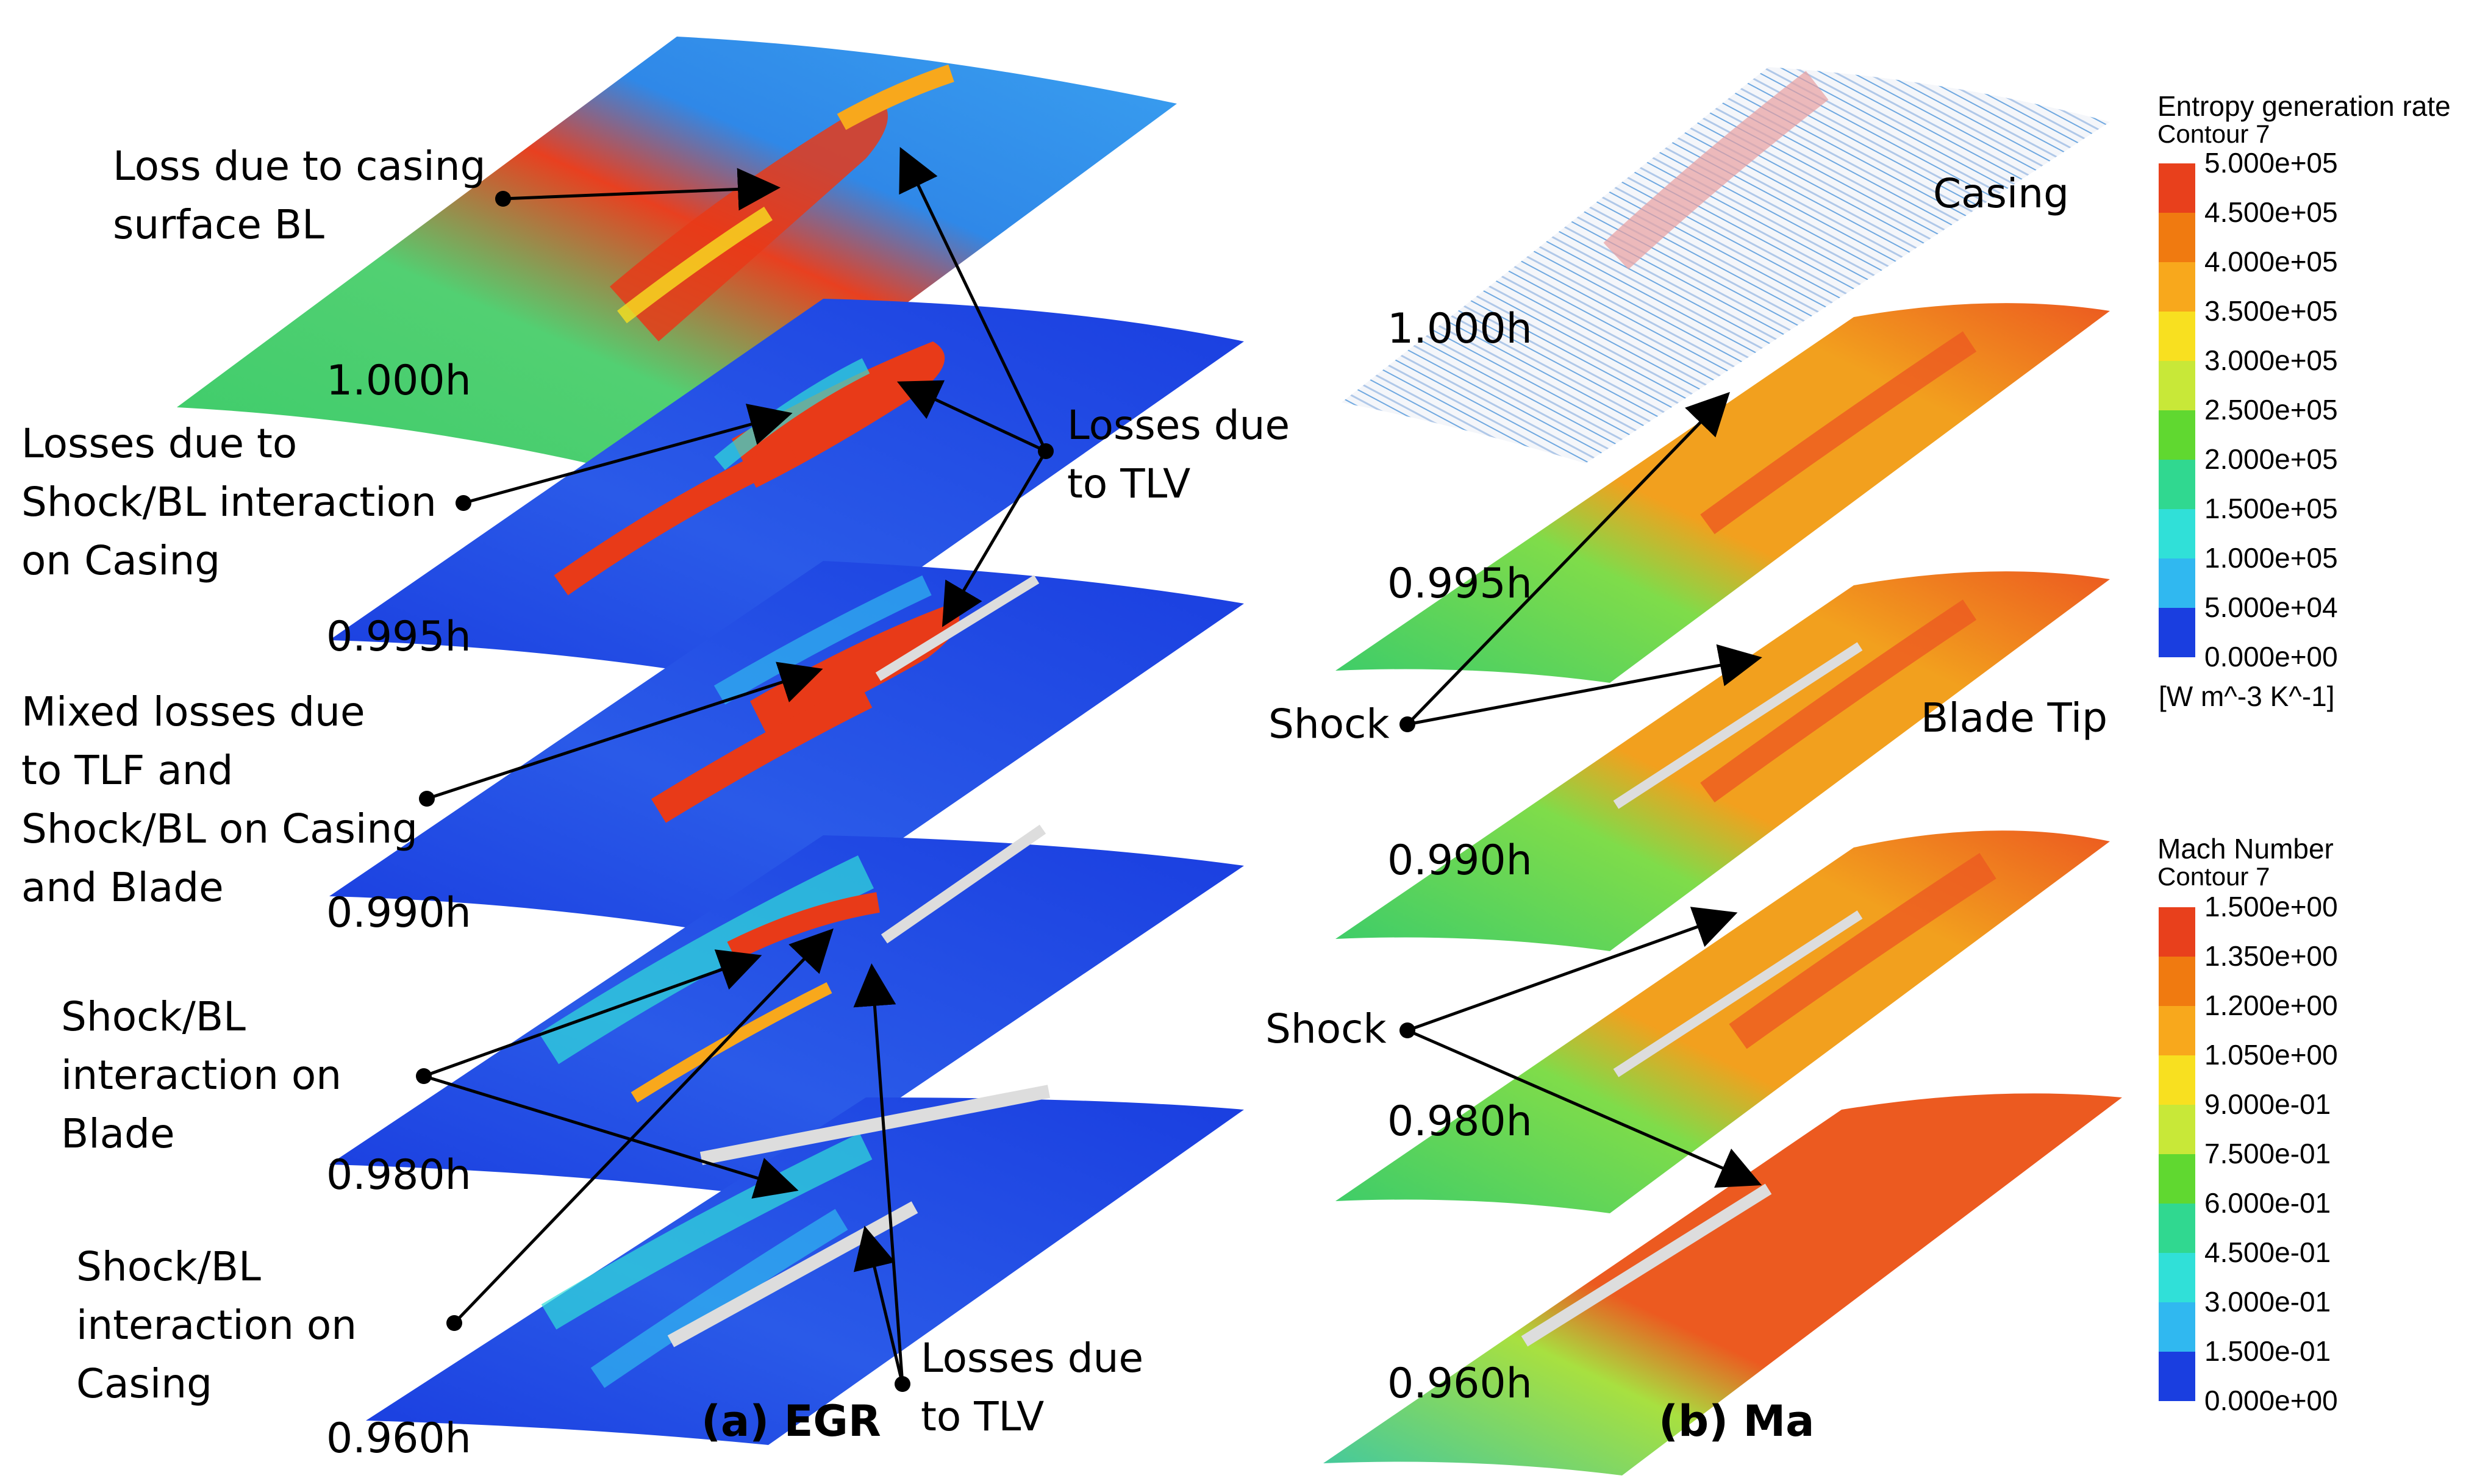  Describe the element at coordinates (398, 637) in the screenshot. I see `level-a-0995: 0.995h` at that location.